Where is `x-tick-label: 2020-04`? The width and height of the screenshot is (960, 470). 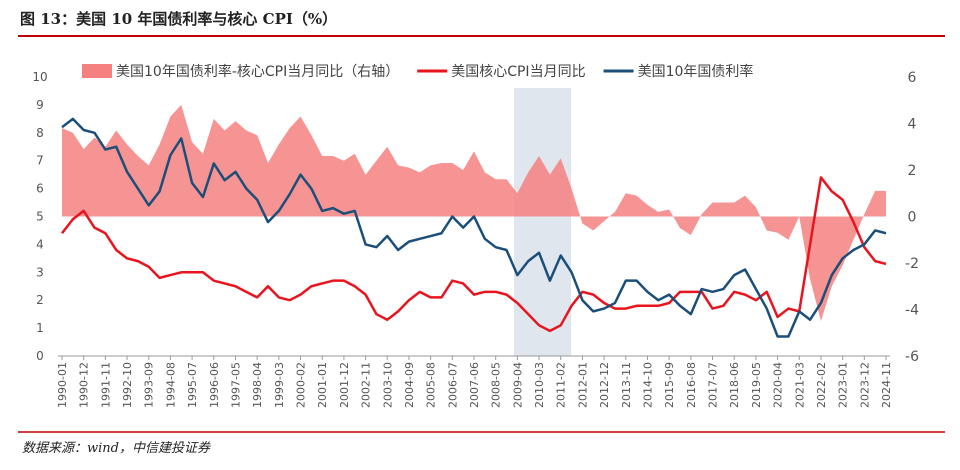
x-tick-label: 2020-04 is located at coordinates (778, 385).